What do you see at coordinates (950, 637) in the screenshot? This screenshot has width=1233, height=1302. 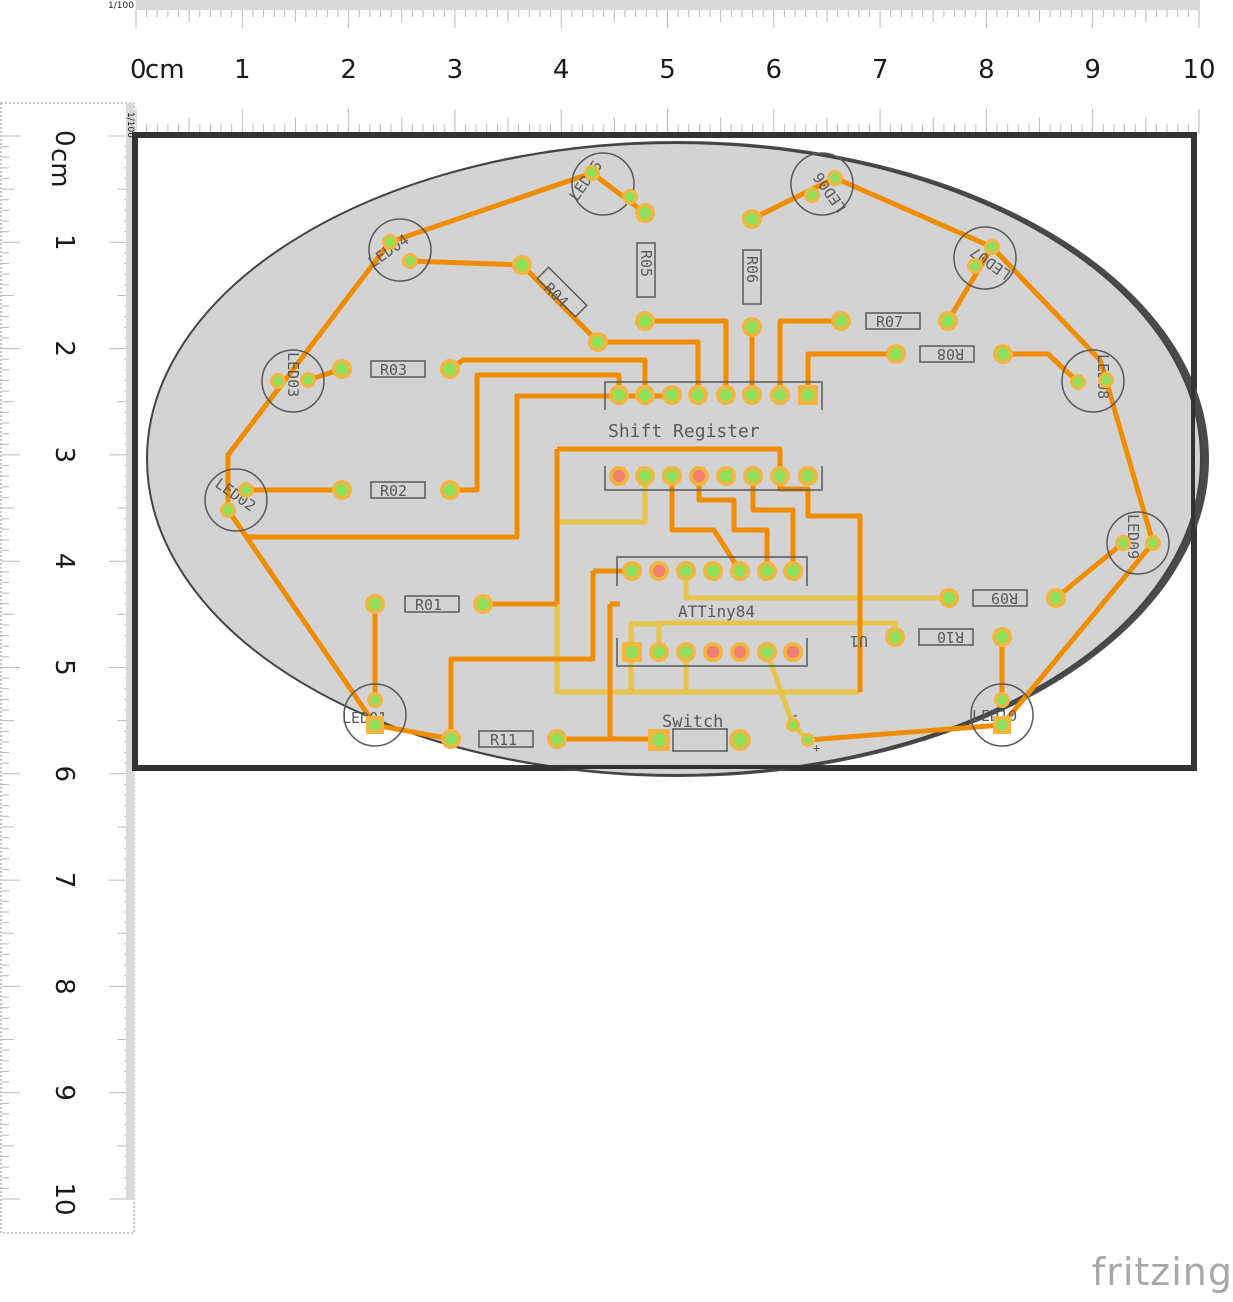 I see `r10-label: R10` at bounding box center [950, 637].